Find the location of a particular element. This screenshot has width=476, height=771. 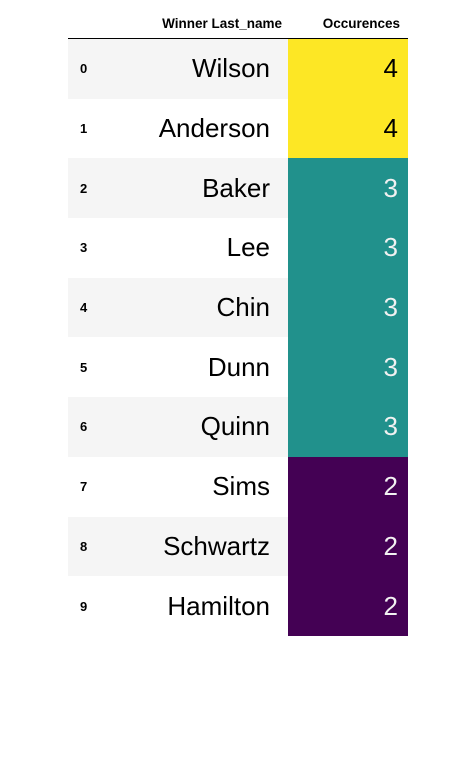

table-row: 6 Quinn 3 is located at coordinates (238, 427).